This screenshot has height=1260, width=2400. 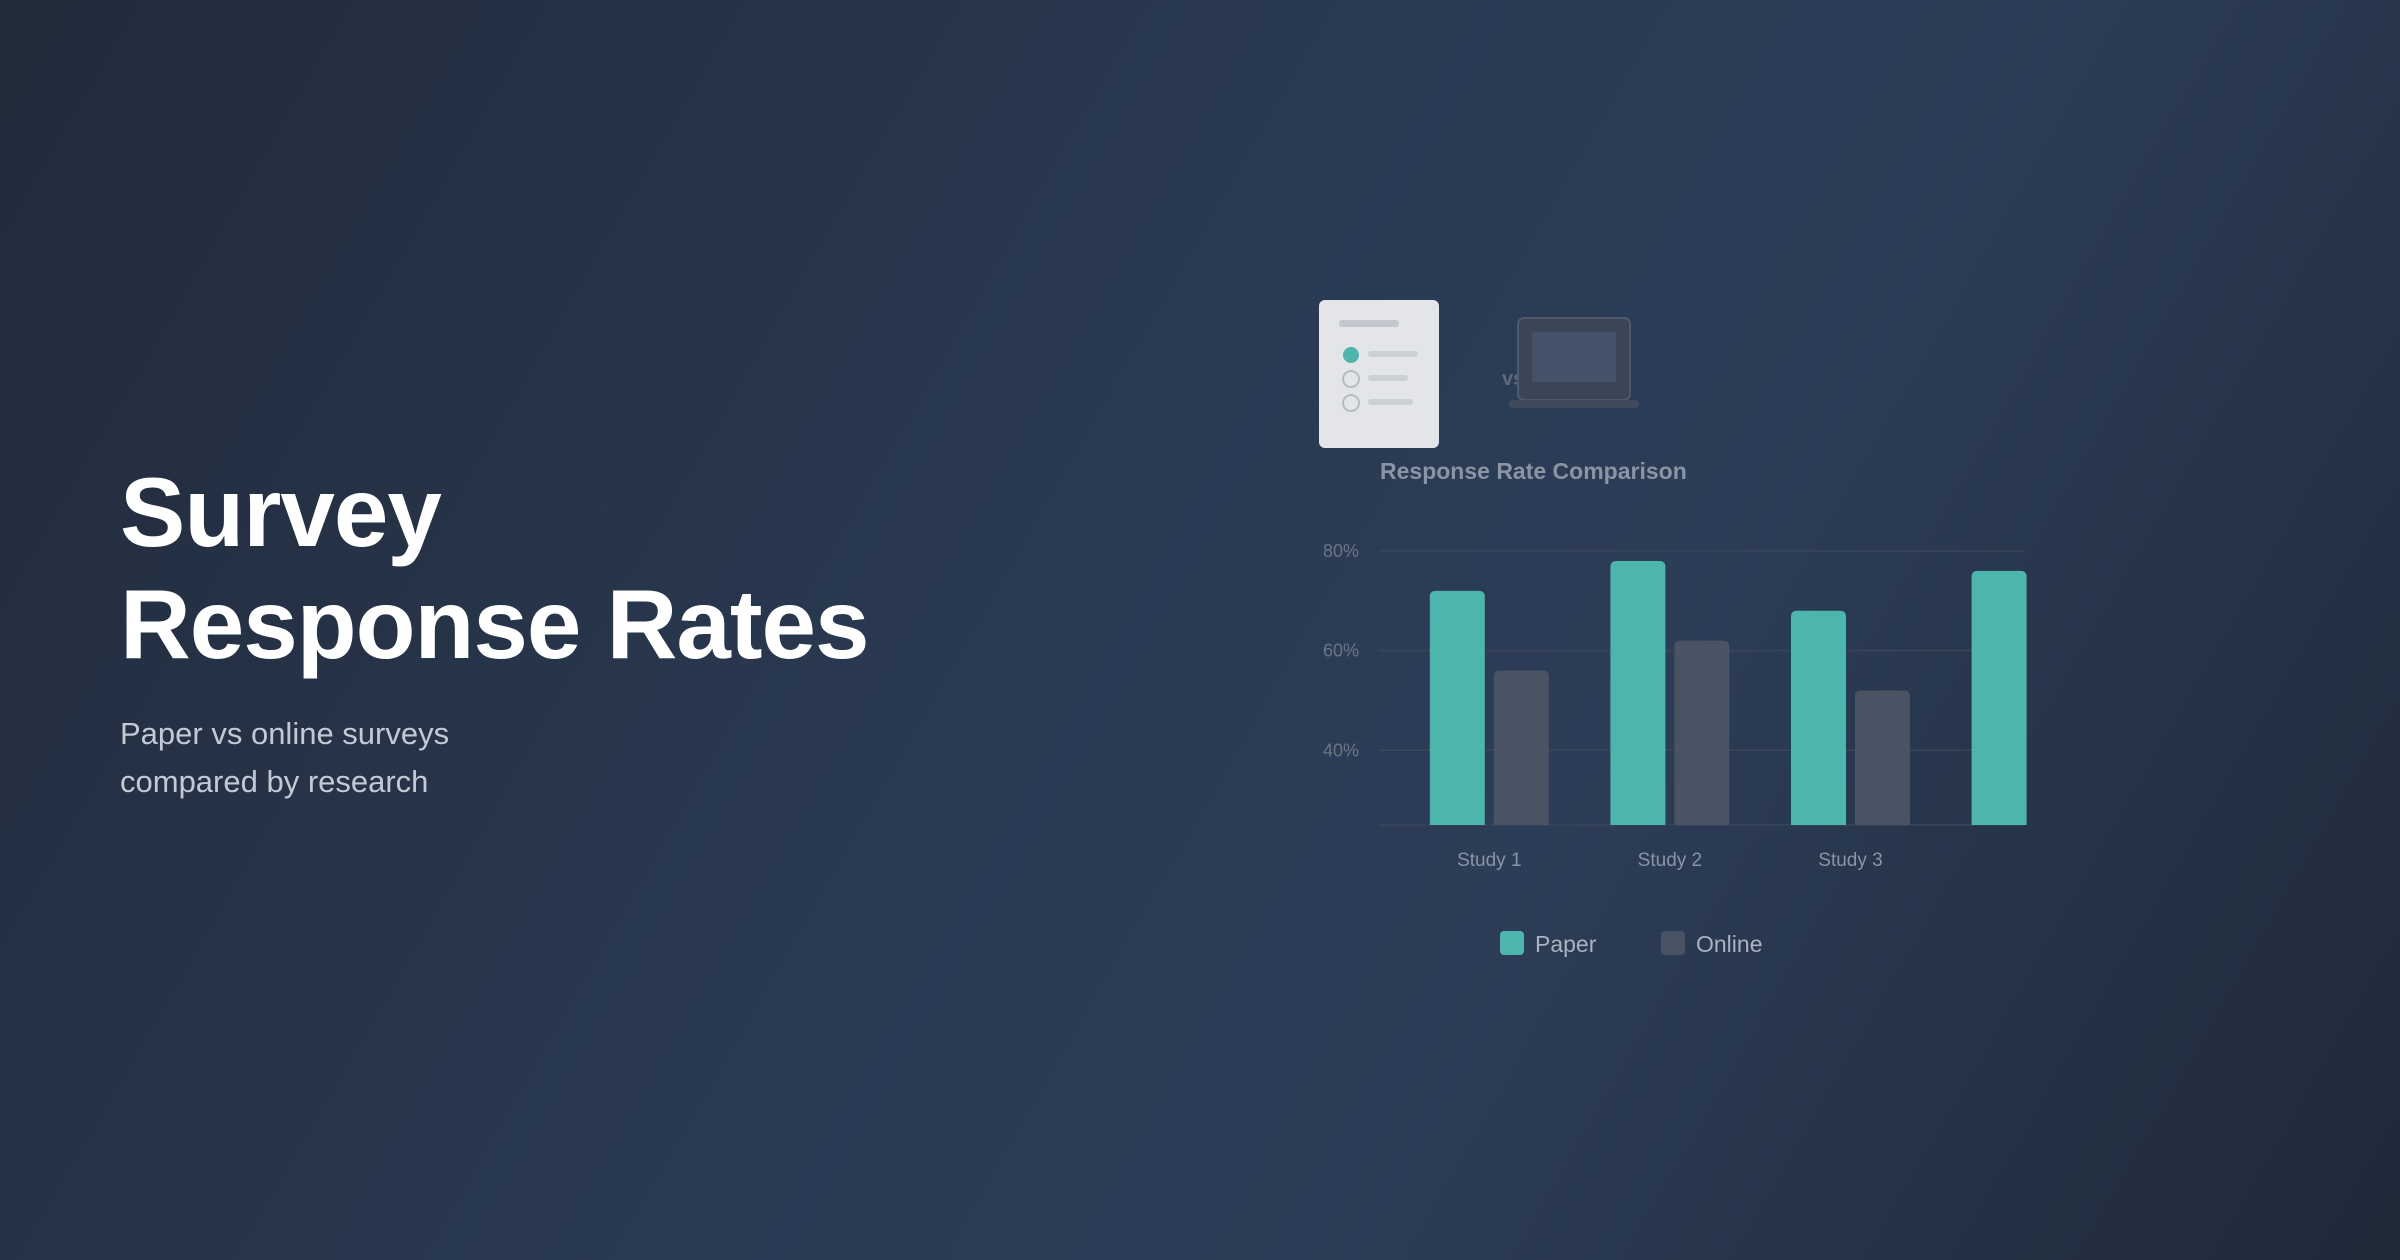 What do you see at coordinates (1670, 860) in the screenshot?
I see `x-tick-label: Study 2` at bounding box center [1670, 860].